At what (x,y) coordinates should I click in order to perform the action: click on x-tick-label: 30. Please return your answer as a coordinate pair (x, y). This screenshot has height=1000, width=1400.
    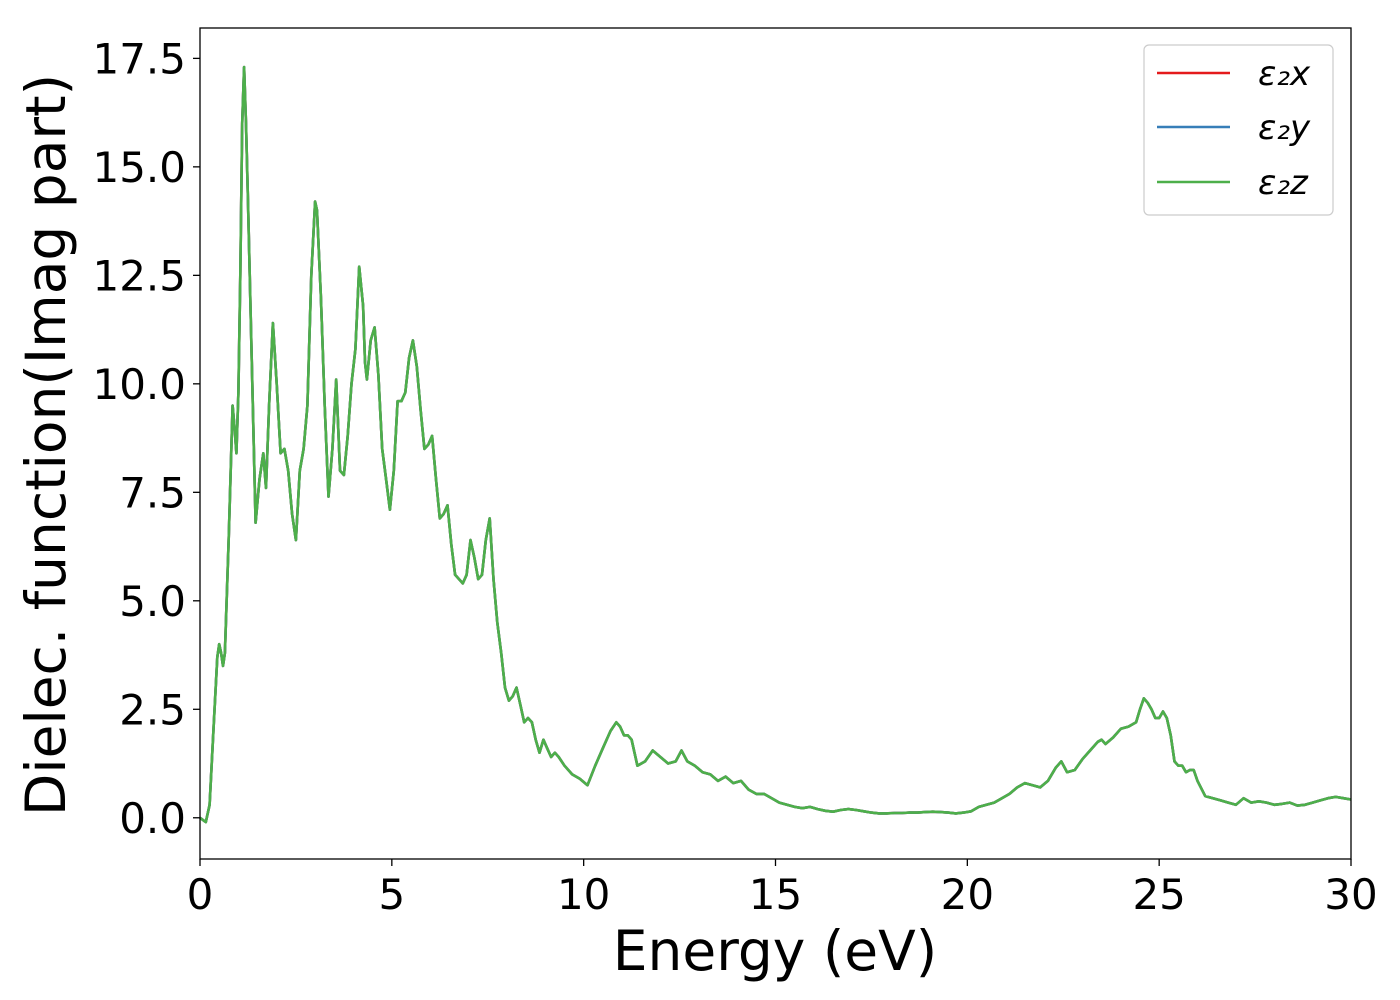
    Looking at the image, I should click on (1350, 894).